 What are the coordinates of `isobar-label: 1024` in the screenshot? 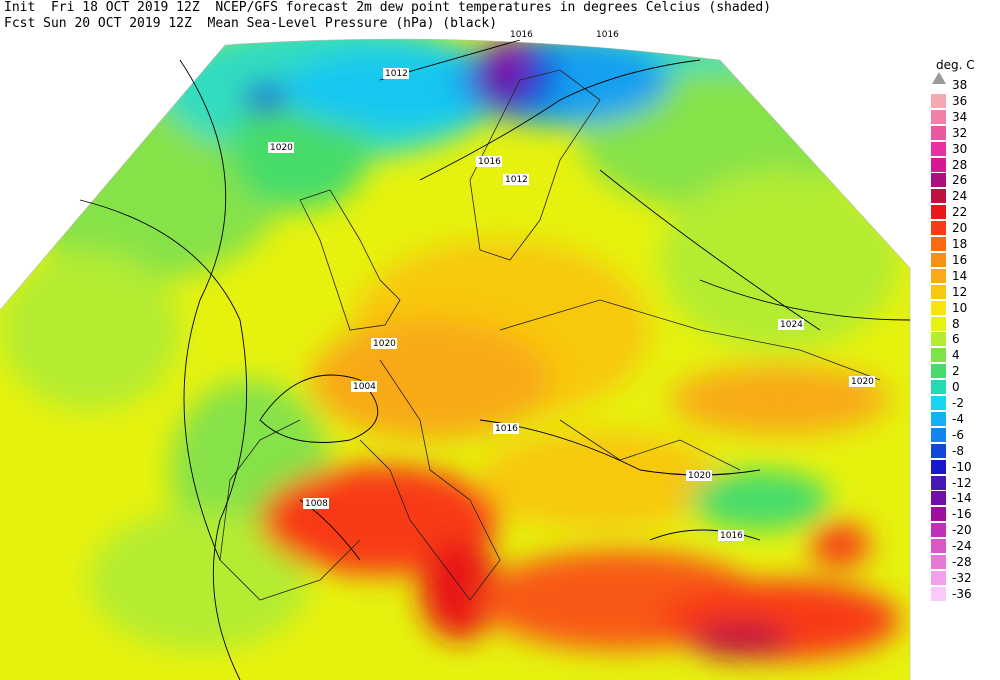 It's located at (791, 325).